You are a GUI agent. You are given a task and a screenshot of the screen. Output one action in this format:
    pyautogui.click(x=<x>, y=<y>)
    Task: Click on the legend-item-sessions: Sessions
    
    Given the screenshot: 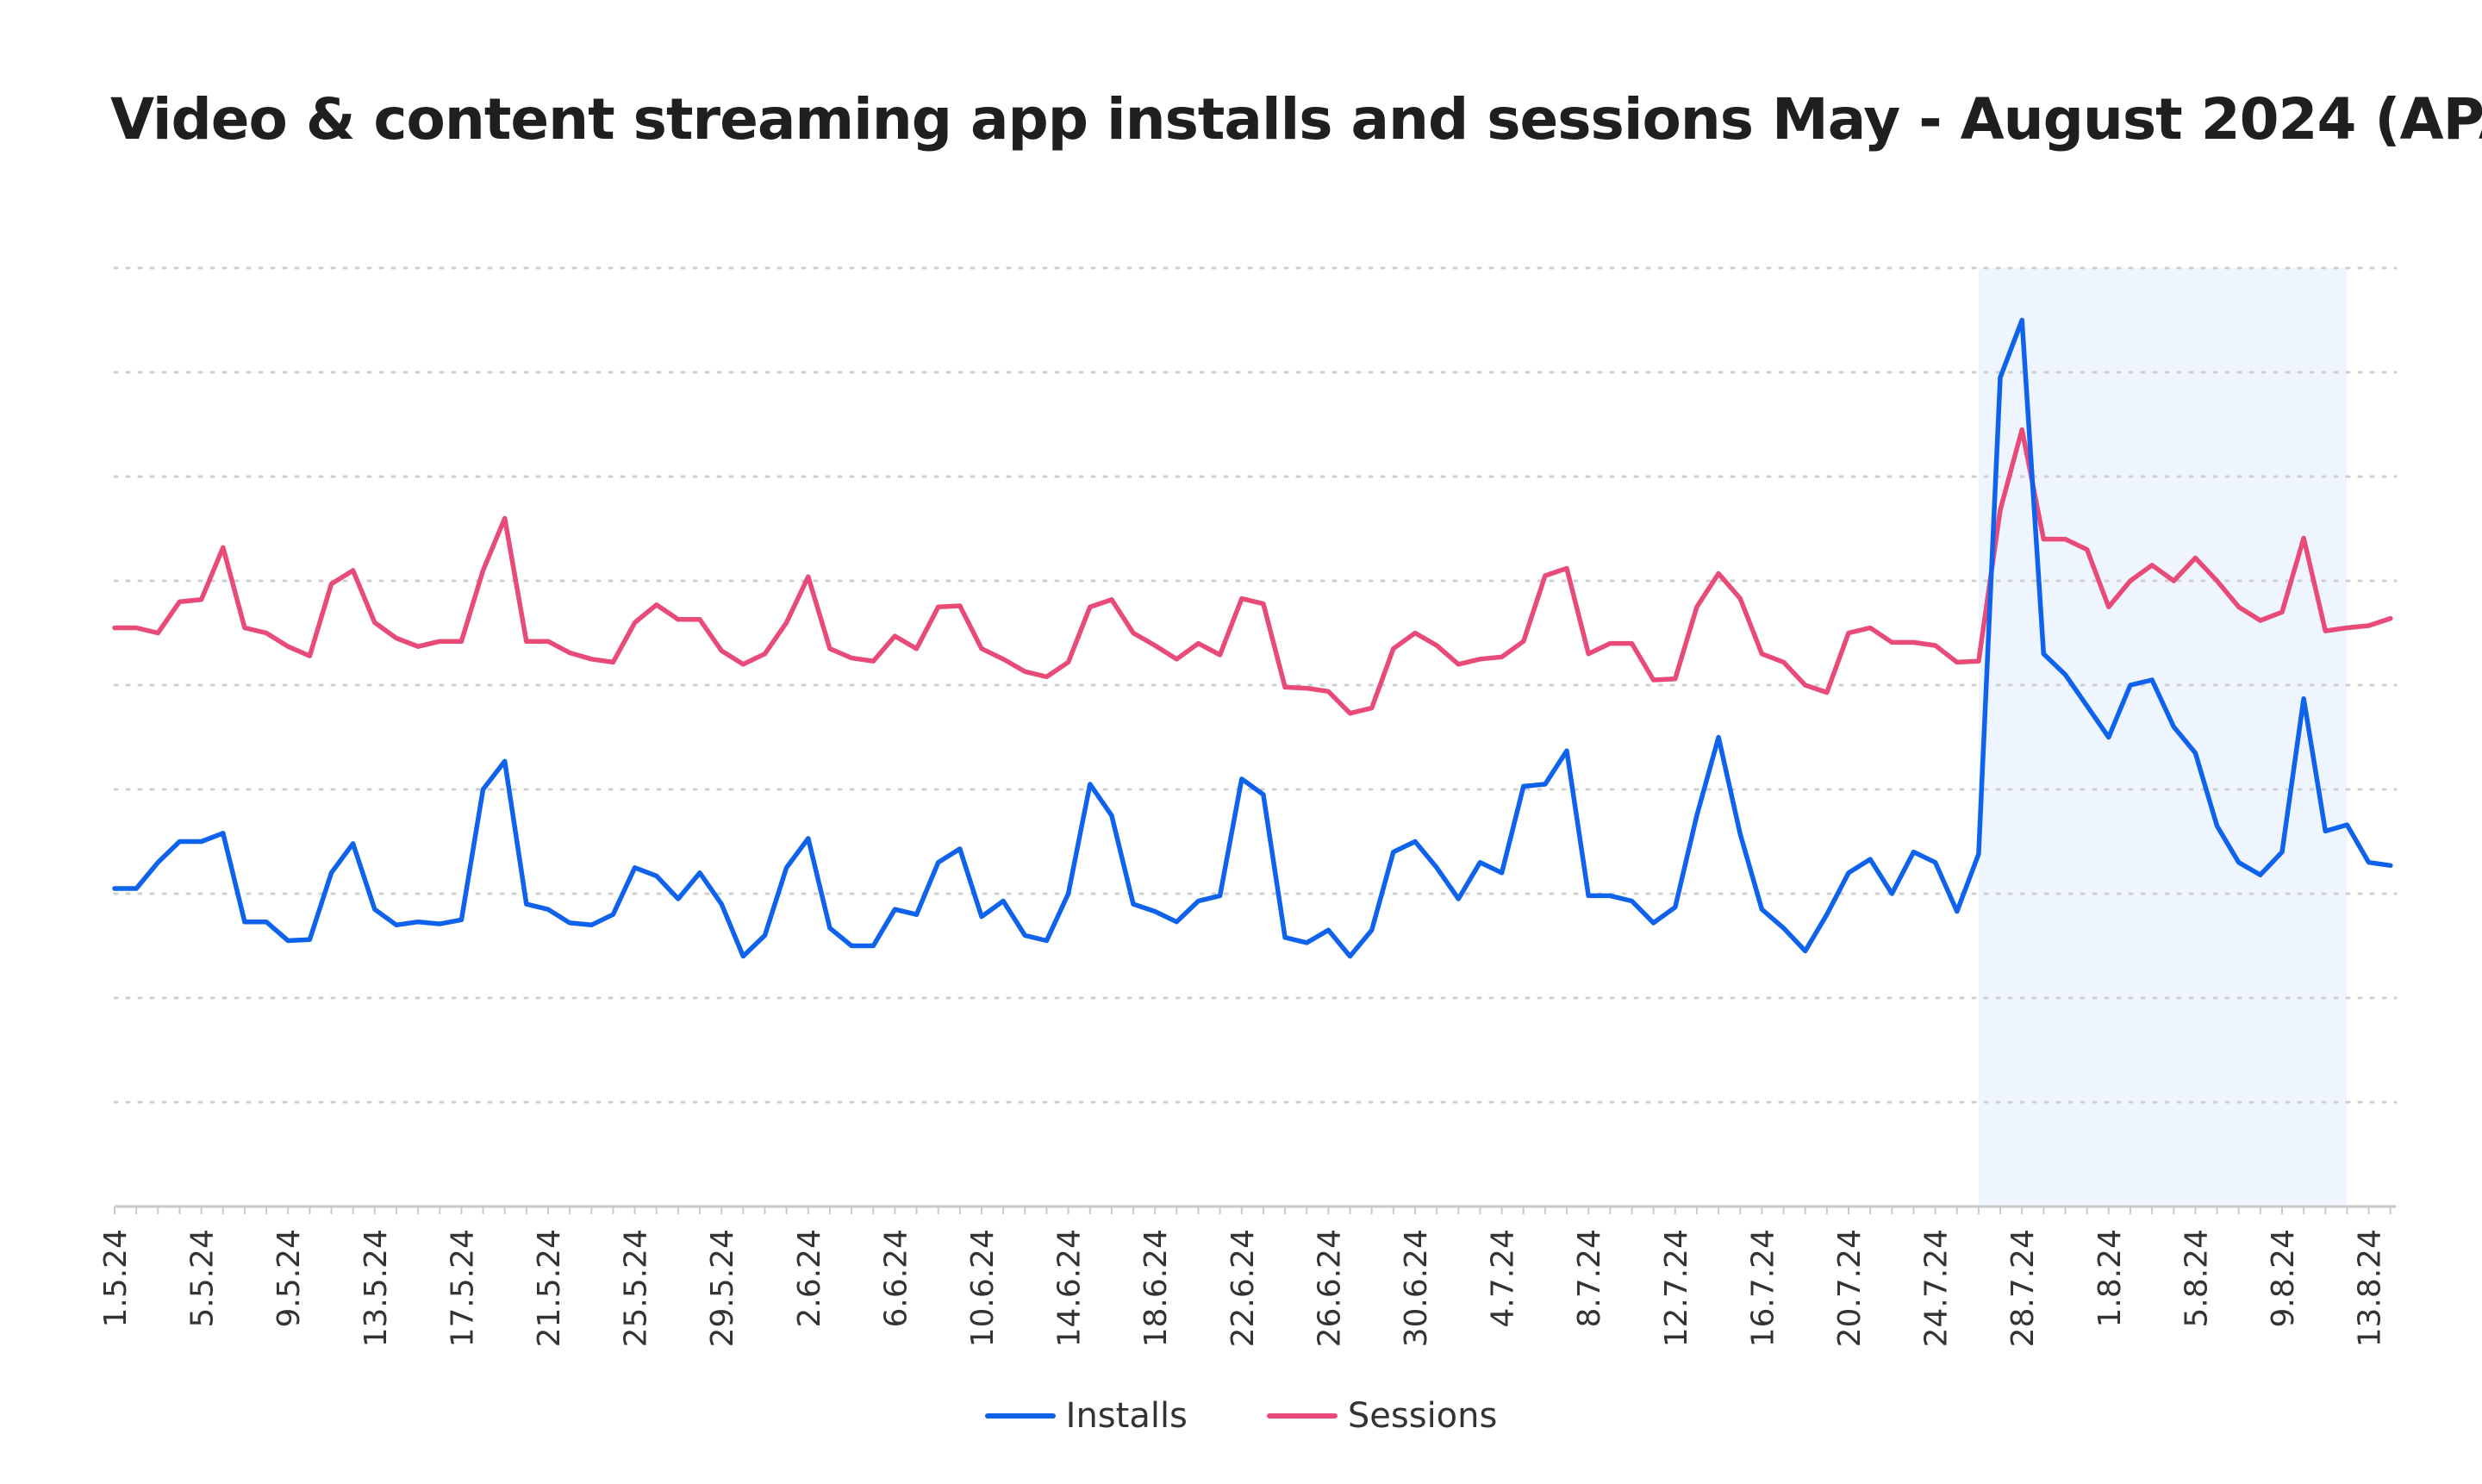 What is the action you would take?
    pyautogui.click(x=1382, y=1416)
    